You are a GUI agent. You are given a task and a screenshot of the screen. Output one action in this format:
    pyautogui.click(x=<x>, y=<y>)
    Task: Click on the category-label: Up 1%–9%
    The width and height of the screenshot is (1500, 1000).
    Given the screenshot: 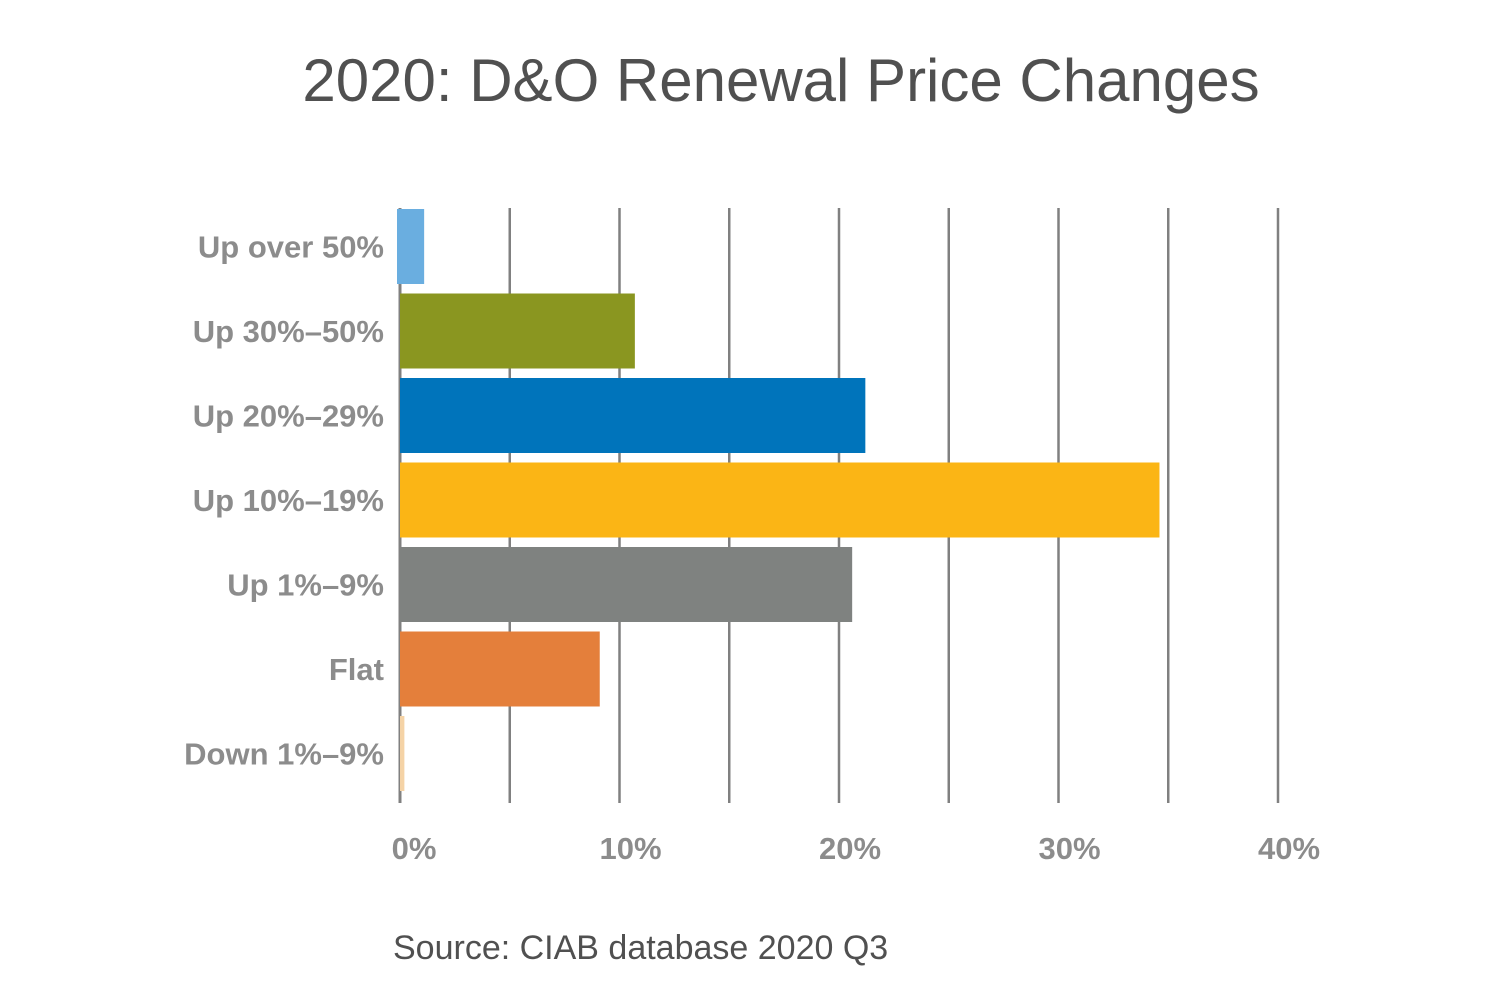 What is the action you would take?
    pyautogui.click(x=305, y=585)
    